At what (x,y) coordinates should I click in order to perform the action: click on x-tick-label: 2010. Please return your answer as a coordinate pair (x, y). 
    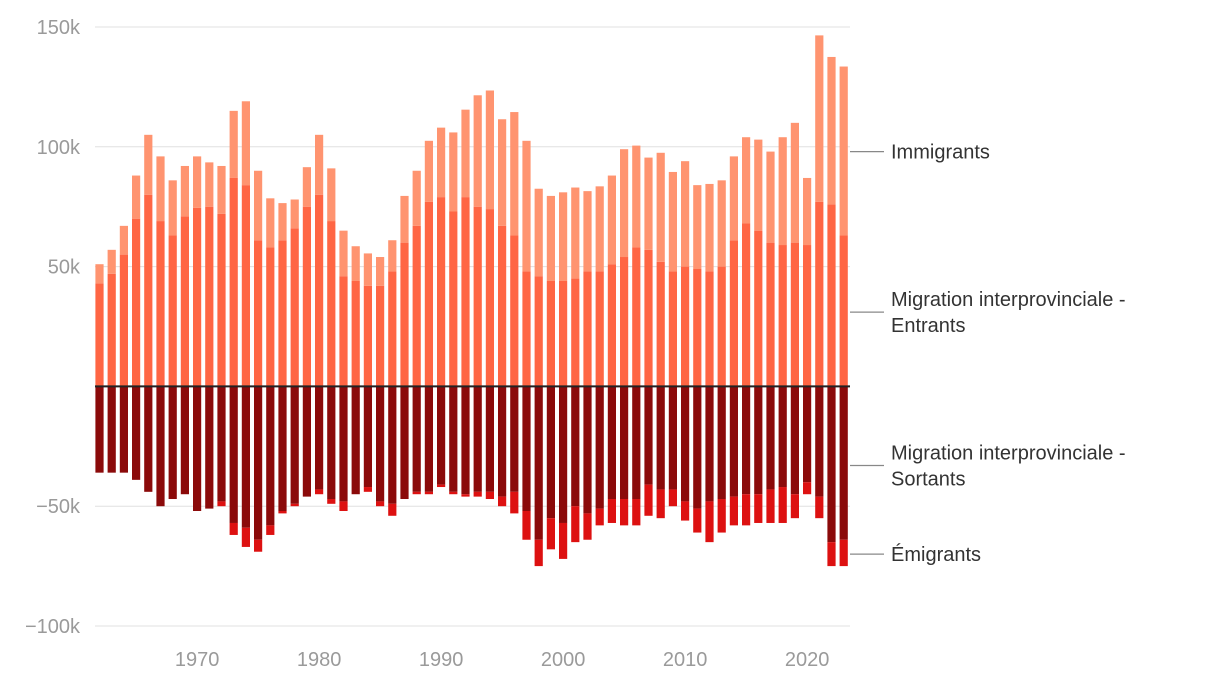
    Looking at the image, I should click on (685, 660).